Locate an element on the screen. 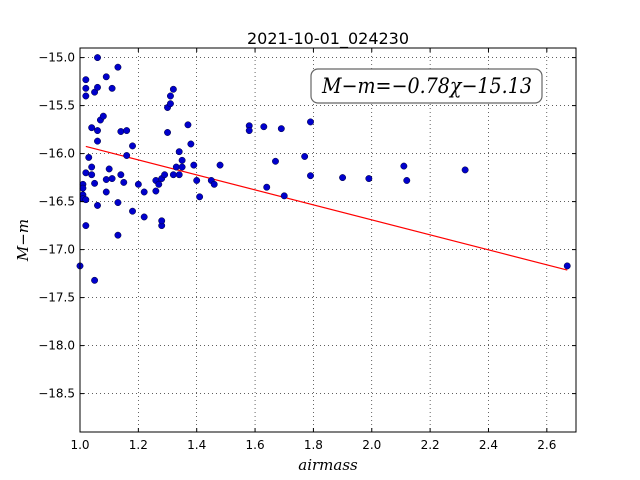 The image size is (640, 480). fit-equation-frame is located at coordinates (426, 86).